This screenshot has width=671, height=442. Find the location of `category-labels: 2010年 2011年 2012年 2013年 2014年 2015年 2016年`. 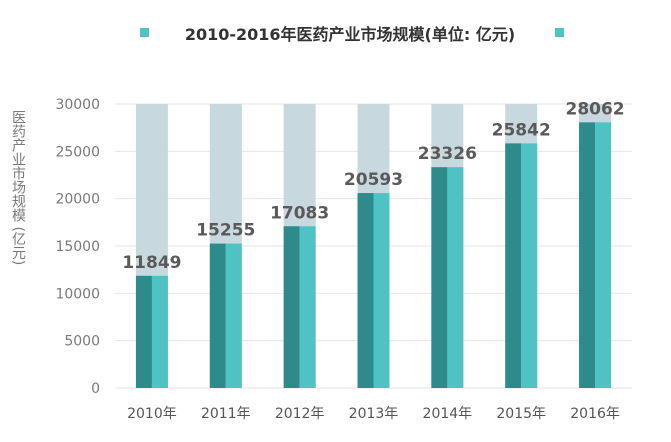

category-labels: 2010年 2011年 2012年 2013年 2014年 2015年 2016年 is located at coordinates (373, 414).